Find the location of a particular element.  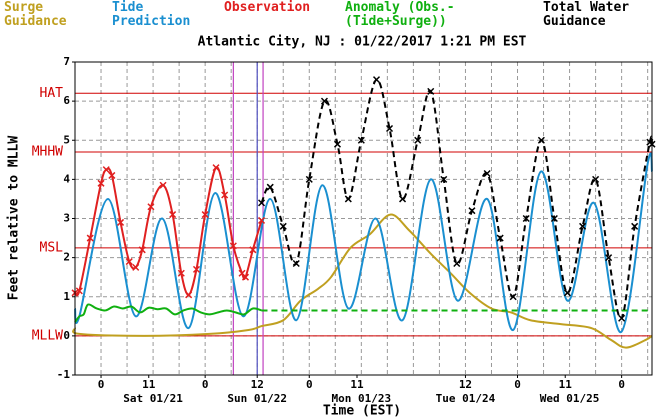

y-tick-label: 0 is located at coordinates (66, 335).